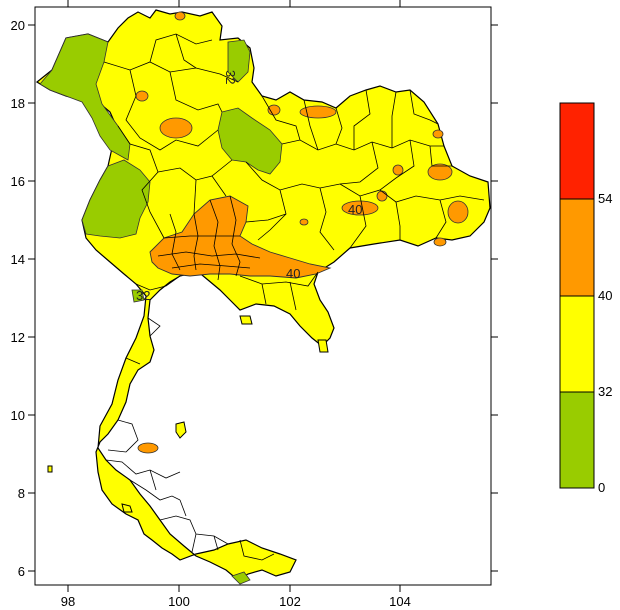 This screenshot has height=610, width=620. I want to click on y-tick-label: 8, so click(21, 493).